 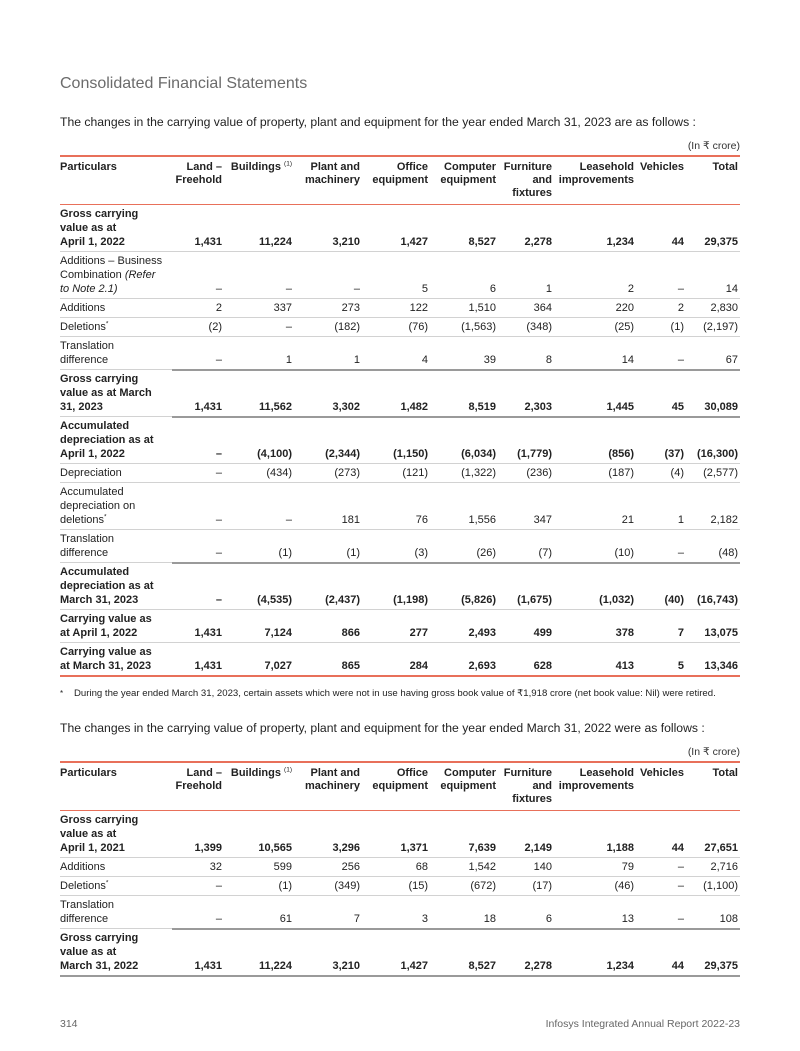 I want to click on cell-value: (2,344), so click(x=328, y=439).